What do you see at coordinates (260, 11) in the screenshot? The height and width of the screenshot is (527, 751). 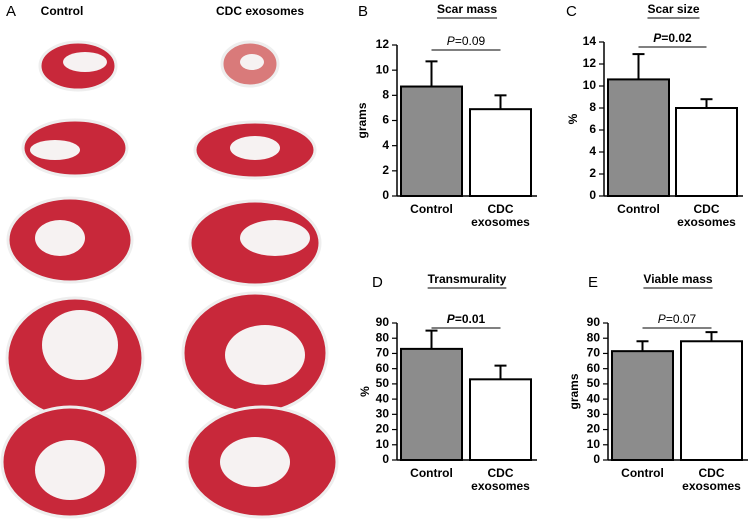 I see `column-label: CDC exosomes` at bounding box center [260, 11].